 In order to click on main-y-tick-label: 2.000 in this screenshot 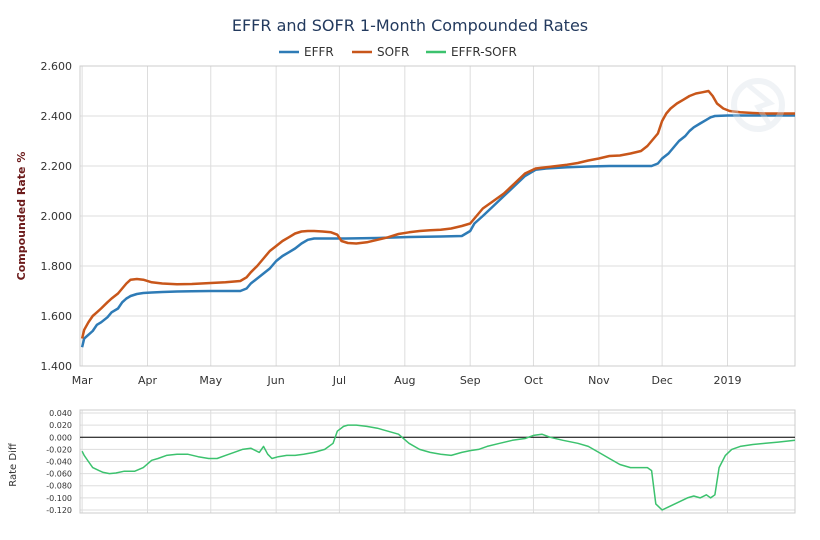, I will do `click(57, 216)`.